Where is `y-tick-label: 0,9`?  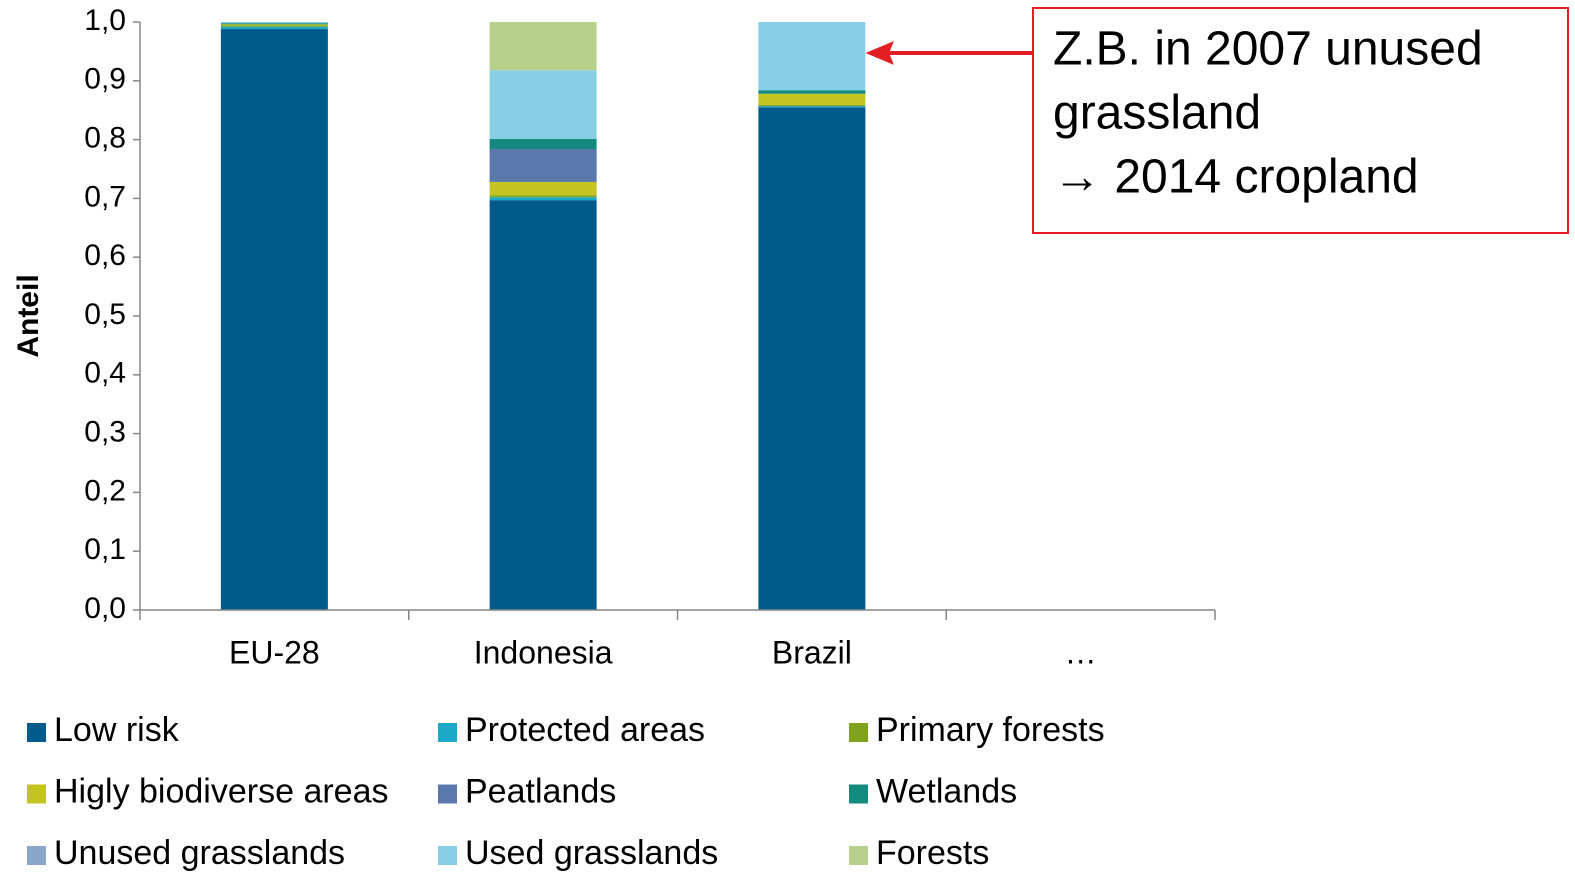 y-tick-label: 0,9 is located at coordinates (105, 79).